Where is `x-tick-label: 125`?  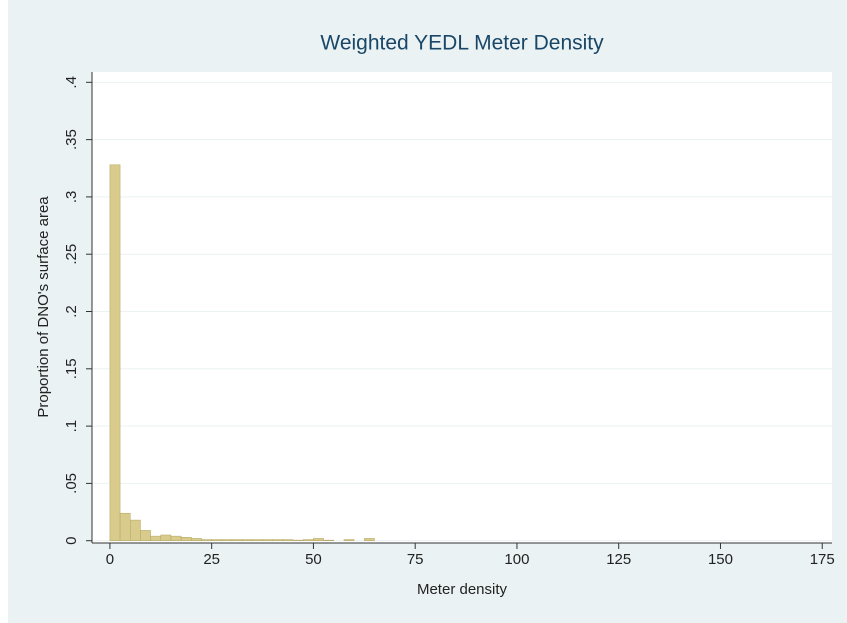
x-tick-label: 125 is located at coordinates (618, 559).